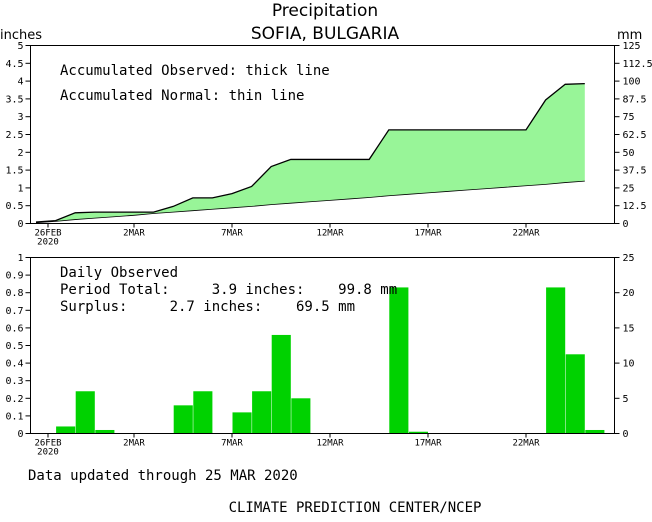  Describe the element at coordinates (626, 399) in the screenshot. I see `right-tick-label: 5` at that location.